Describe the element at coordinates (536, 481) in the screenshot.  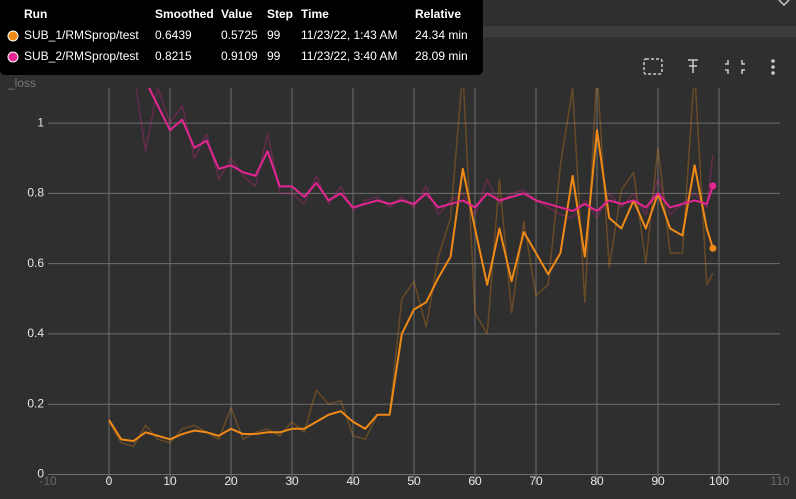
I see `x-tick-label: 70` at that location.